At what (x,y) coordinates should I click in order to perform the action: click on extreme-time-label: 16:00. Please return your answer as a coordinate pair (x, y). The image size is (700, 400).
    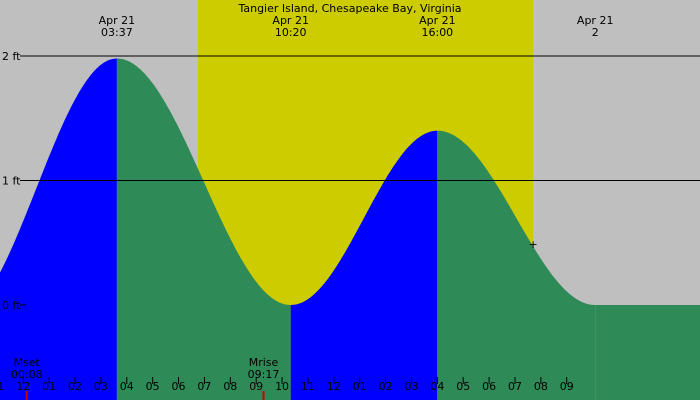
    Looking at the image, I should click on (437, 32).